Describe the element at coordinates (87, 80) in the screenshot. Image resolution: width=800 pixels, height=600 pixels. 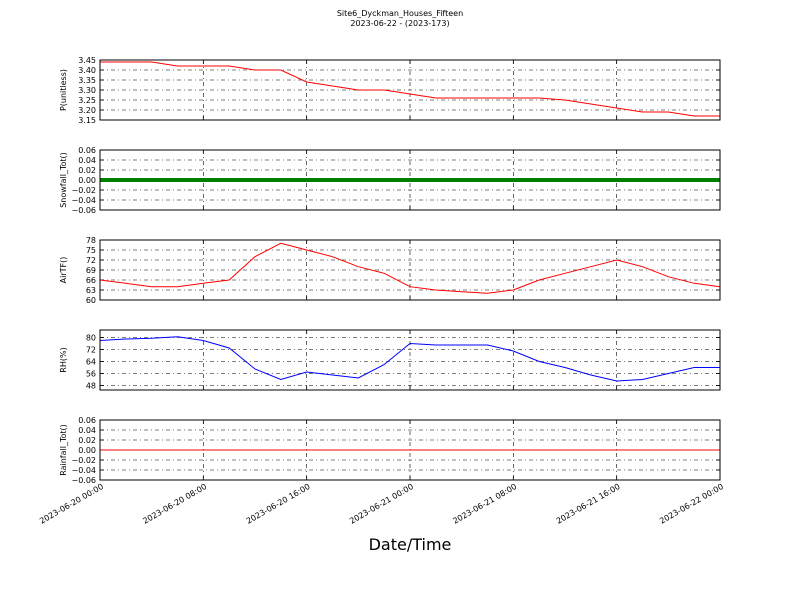
I see `y-tick-label: 3.35` at that location.